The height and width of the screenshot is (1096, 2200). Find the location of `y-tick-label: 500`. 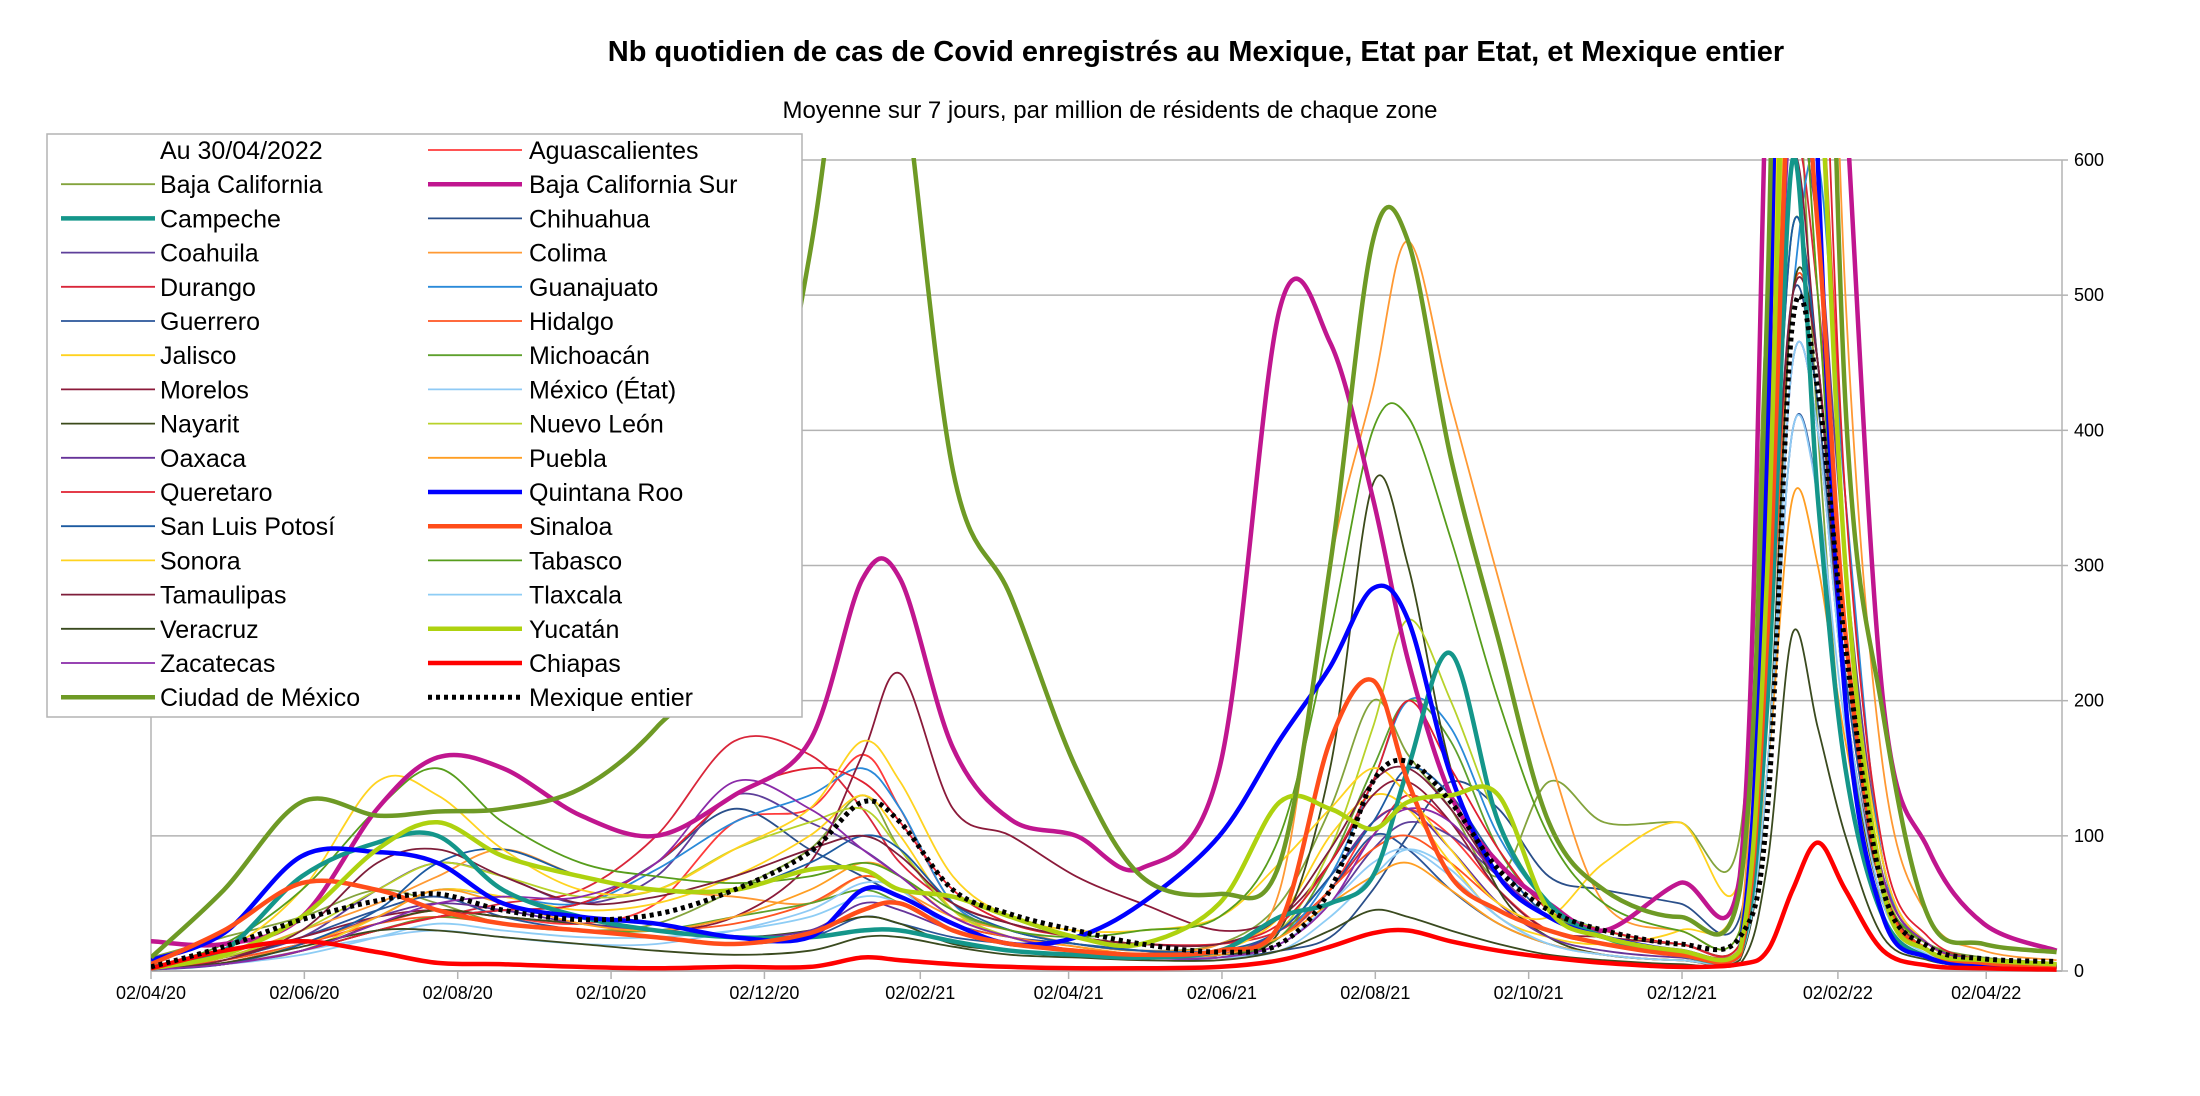

y-tick-label: 500 is located at coordinates (2089, 295).